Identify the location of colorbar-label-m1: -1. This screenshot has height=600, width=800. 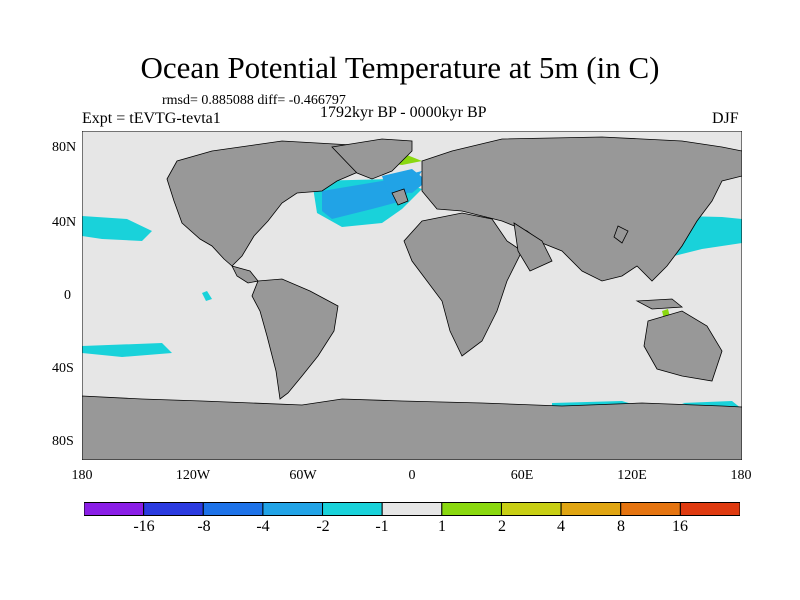
(382, 526).